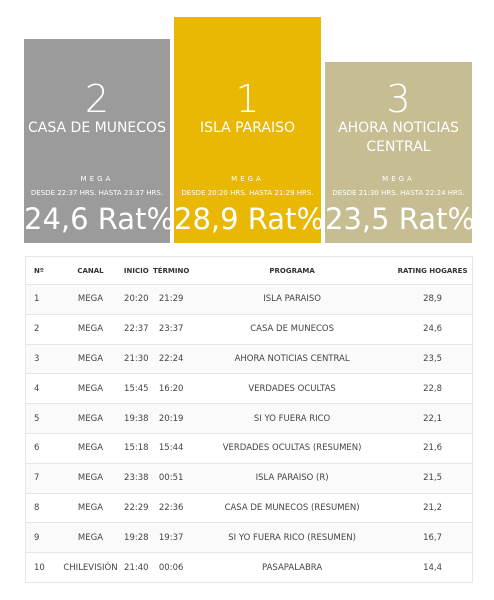  Describe the element at coordinates (136, 478) in the screenshot. I see `cell-start: 23:38` at that location.